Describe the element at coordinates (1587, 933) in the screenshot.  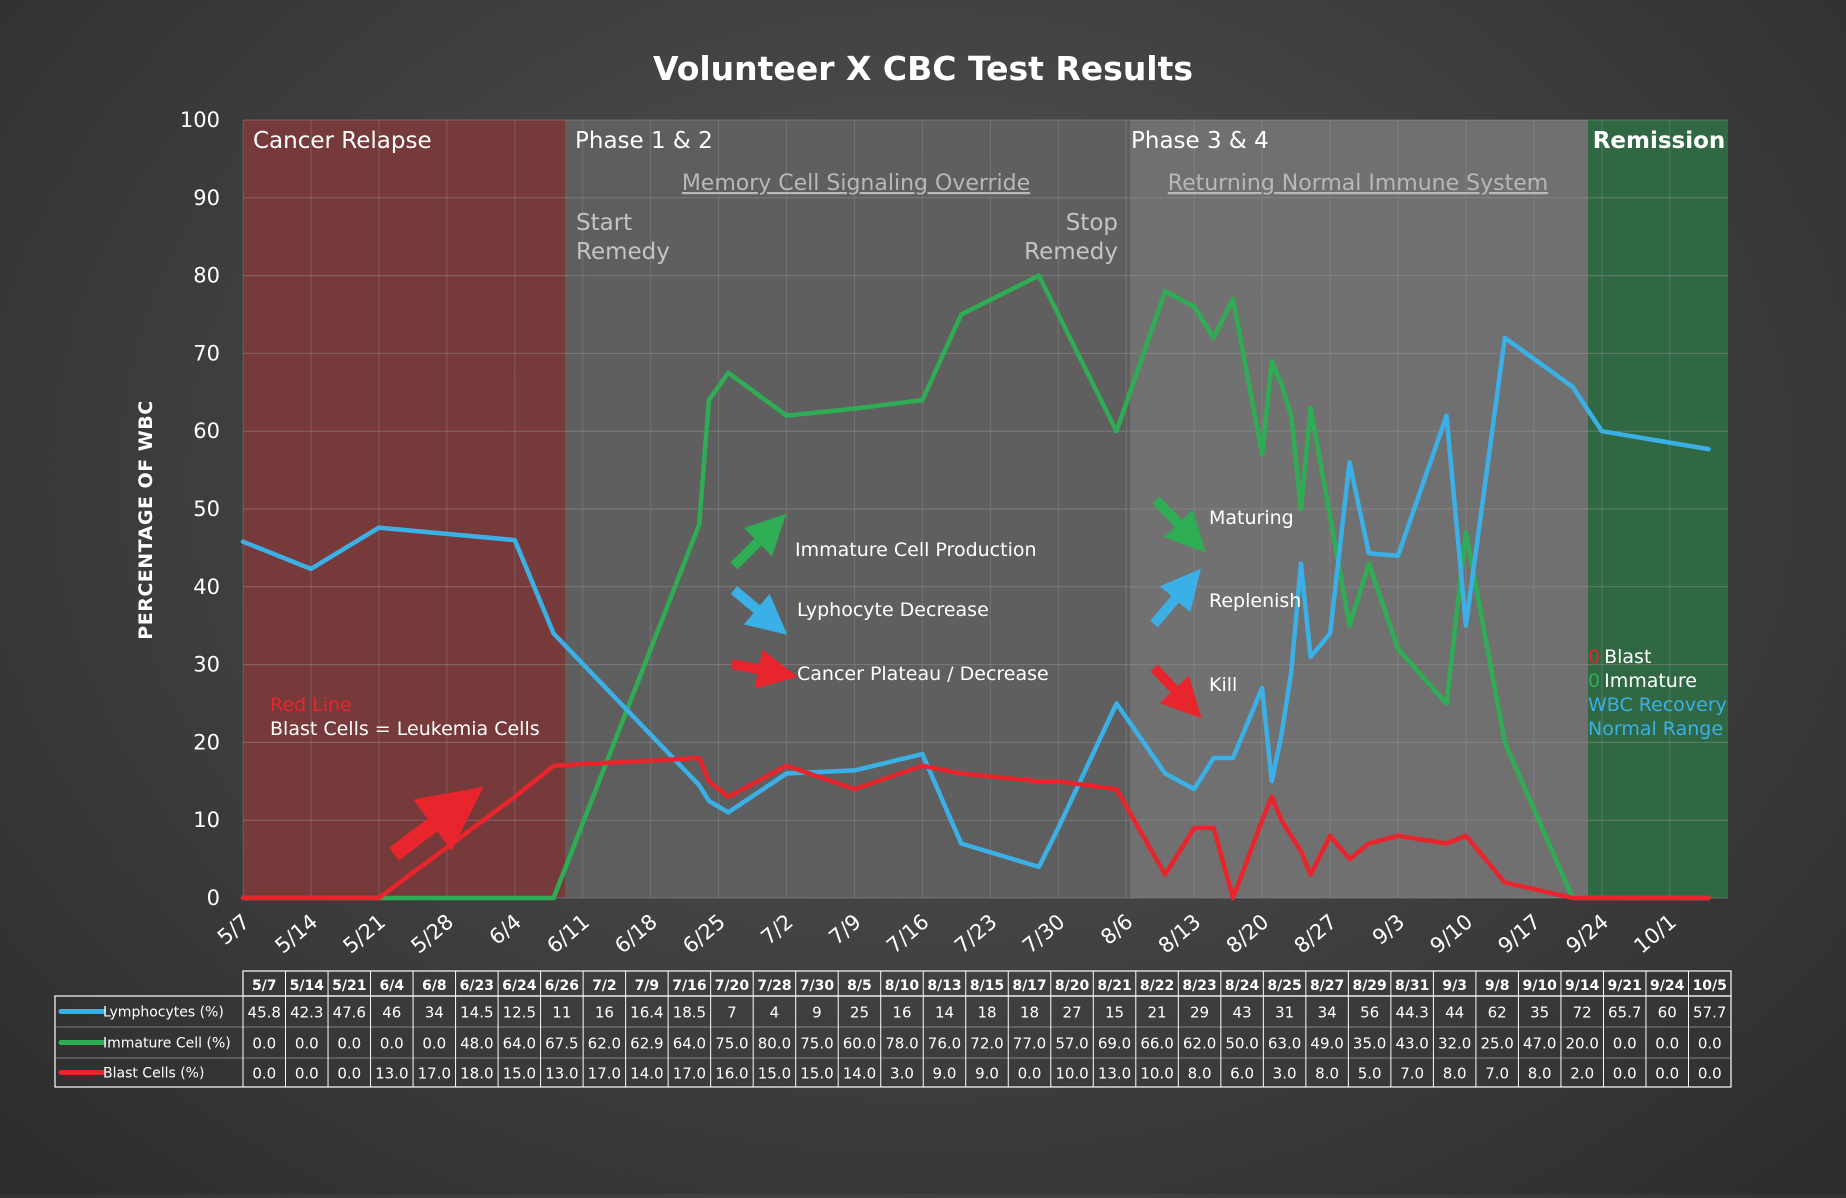
I see `x-tick-label: 9/24` at that location.